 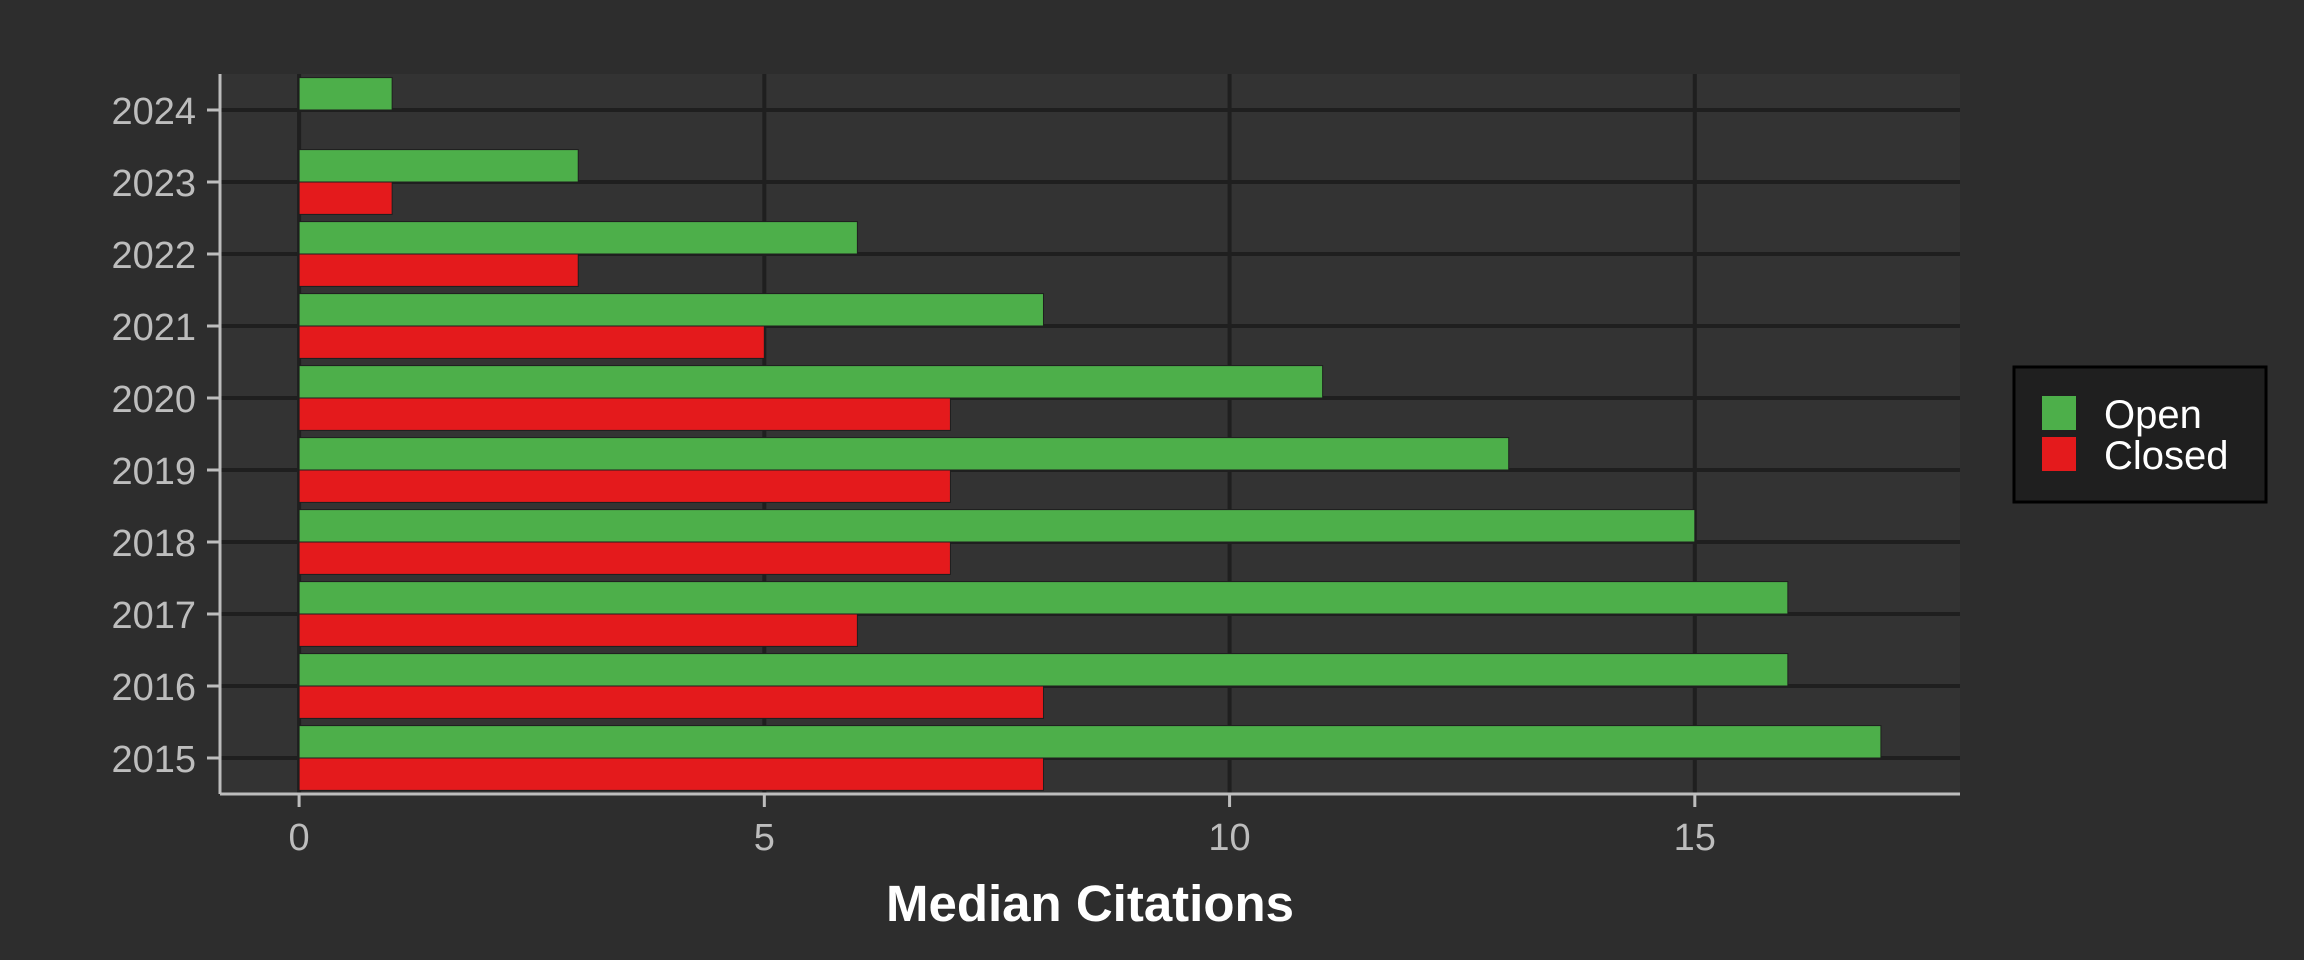 What do you see at coordinates (2059, 454) in the screenshot?
I see `legend-swatch-closed` at bounding box center [2059, 454].